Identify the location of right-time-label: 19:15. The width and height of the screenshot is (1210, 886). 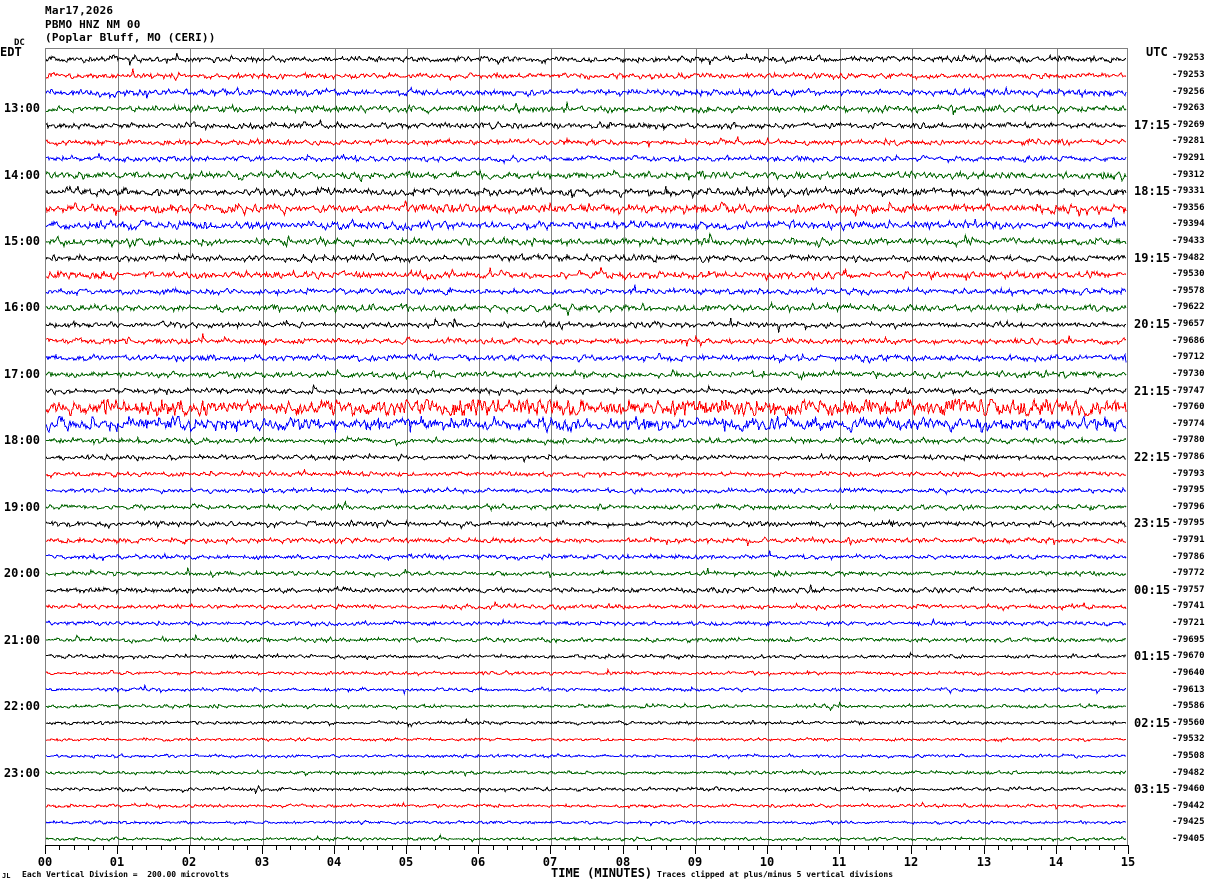
(1152, 257).